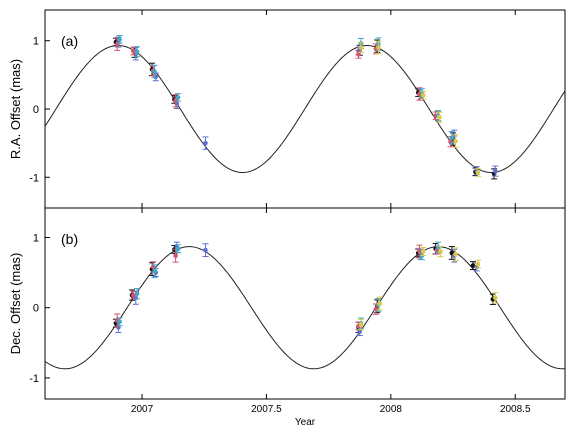 The height and width of the screenshot is (436, 570). I want to click on x-tick-label: 2008.5, so click(515, 409).